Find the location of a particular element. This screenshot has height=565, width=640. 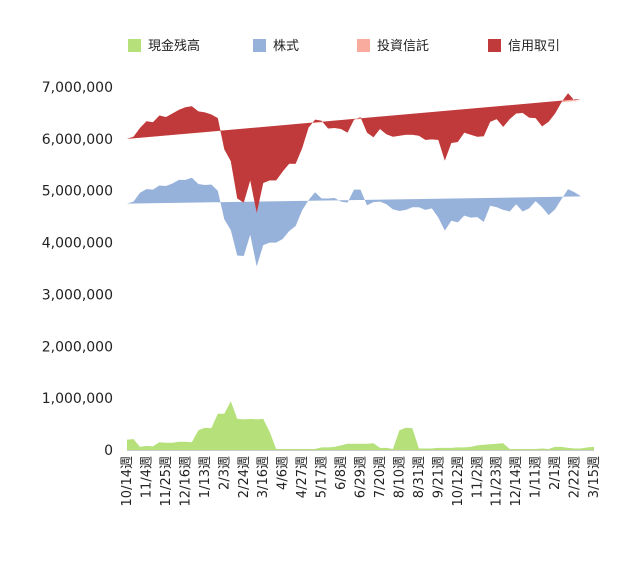

x-tick-label-20: 12/14週 is located at coordinates (516, 481).